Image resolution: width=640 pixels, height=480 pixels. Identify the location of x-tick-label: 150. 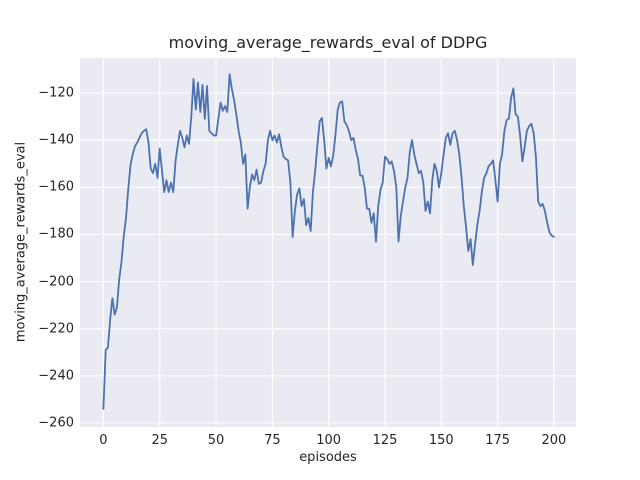
(441, 440).